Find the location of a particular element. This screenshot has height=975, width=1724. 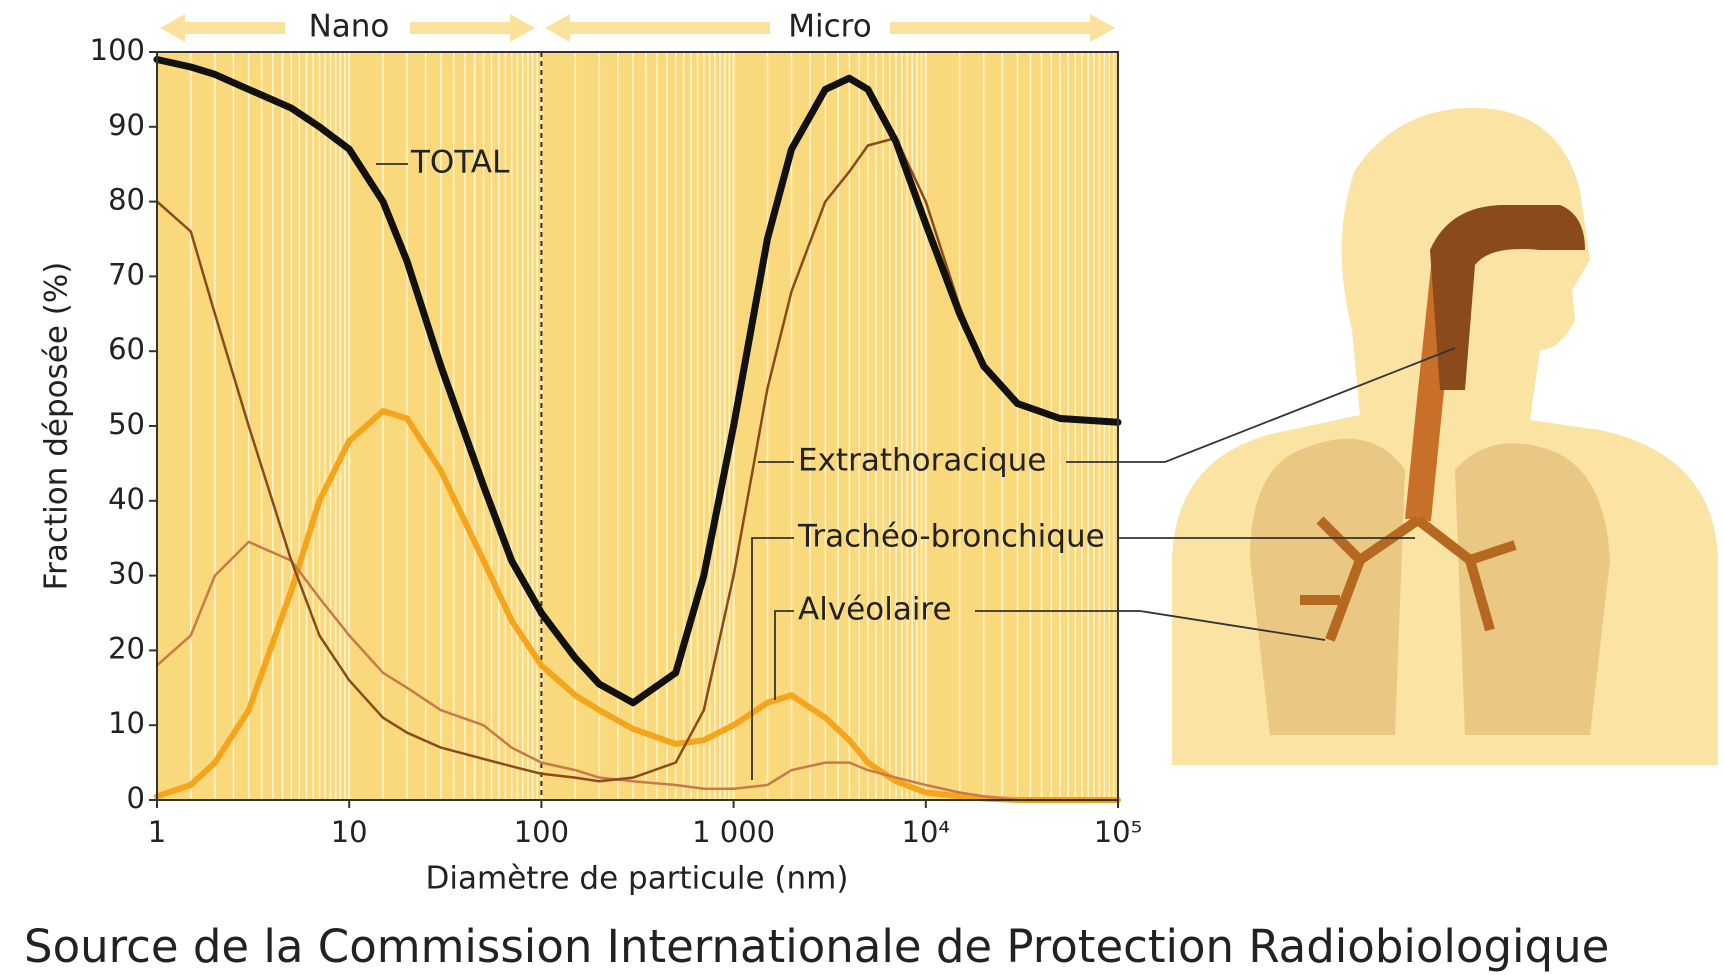

y-tick-label: 60 is located at coordinates (126, 349).